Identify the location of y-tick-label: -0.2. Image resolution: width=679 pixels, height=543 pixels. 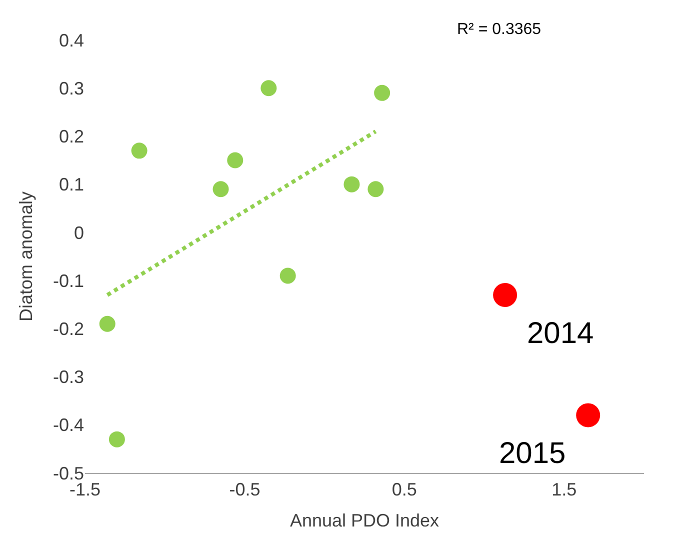
(68, 328).